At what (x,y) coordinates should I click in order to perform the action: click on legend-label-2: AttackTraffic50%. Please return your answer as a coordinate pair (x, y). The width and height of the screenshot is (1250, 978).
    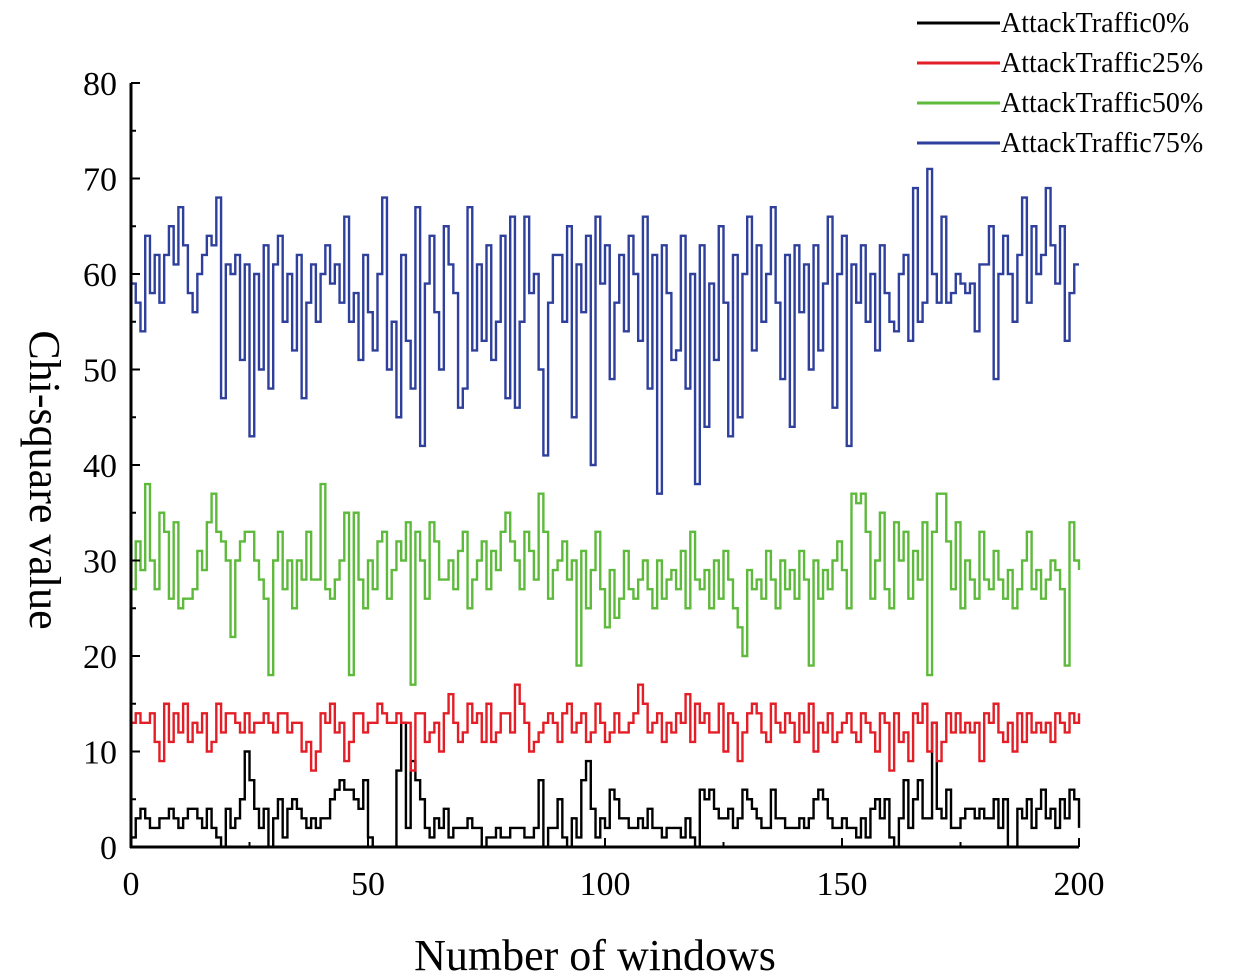
    Looking at the image, I should click on (1102, 103).